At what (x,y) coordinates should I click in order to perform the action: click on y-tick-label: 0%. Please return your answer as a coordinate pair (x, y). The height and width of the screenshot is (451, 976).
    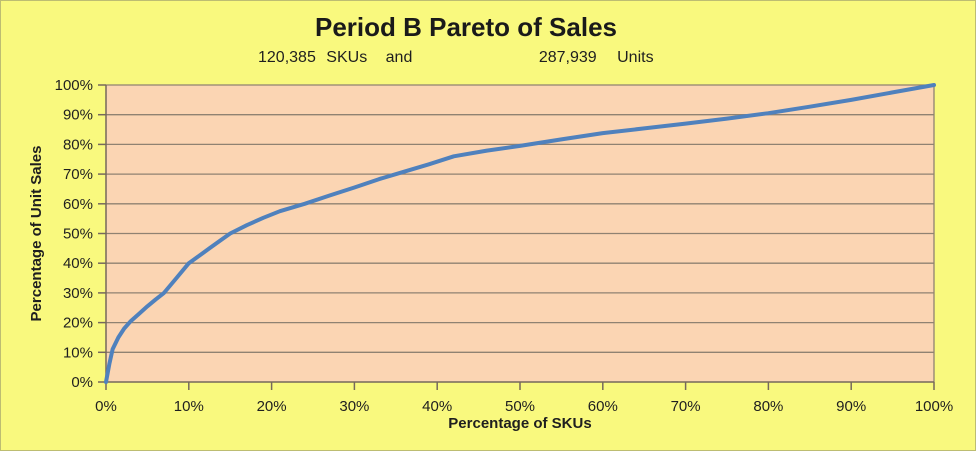
    Looking at the image, I should click on (82, 382).